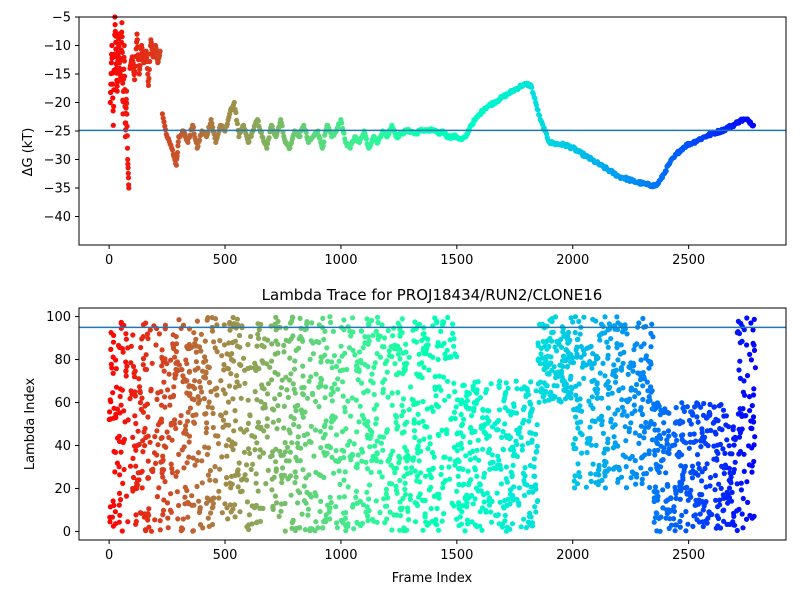 Image resolution: width=800 pixels, height=600 pixels. What do you see at coordinates (456, 260) in the screenshot?
I see `x-tick-label: 1500` at bounding box center [456, 260].